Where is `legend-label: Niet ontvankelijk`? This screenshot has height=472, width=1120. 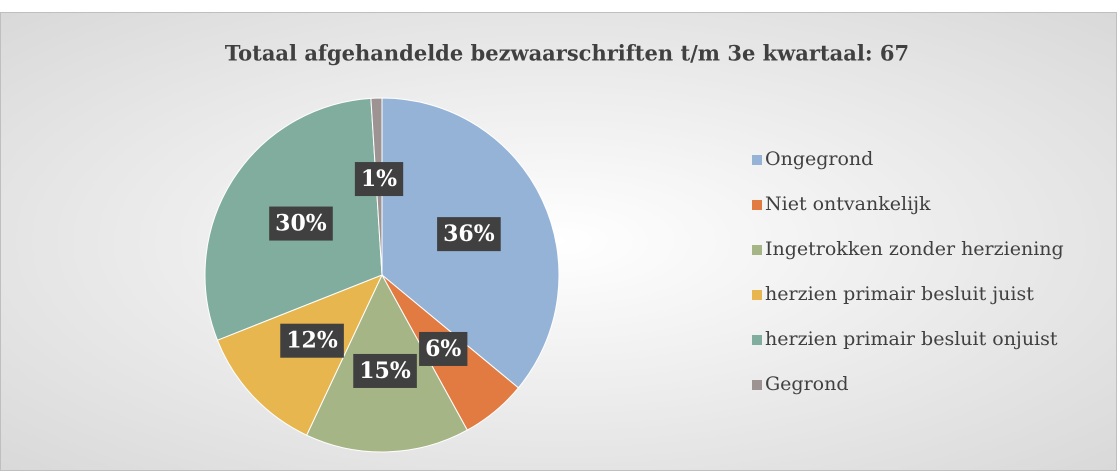 legend-label: Niet ontvankelijk is located at coordinates (848, 204).